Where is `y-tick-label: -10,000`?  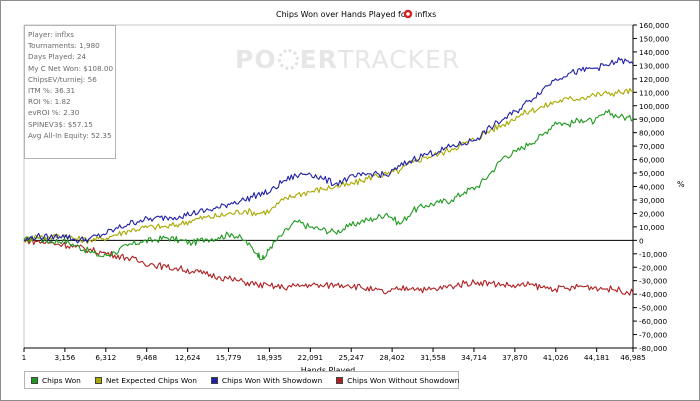
y-tick-label: -10,000 is located at coordinates (653, 254).